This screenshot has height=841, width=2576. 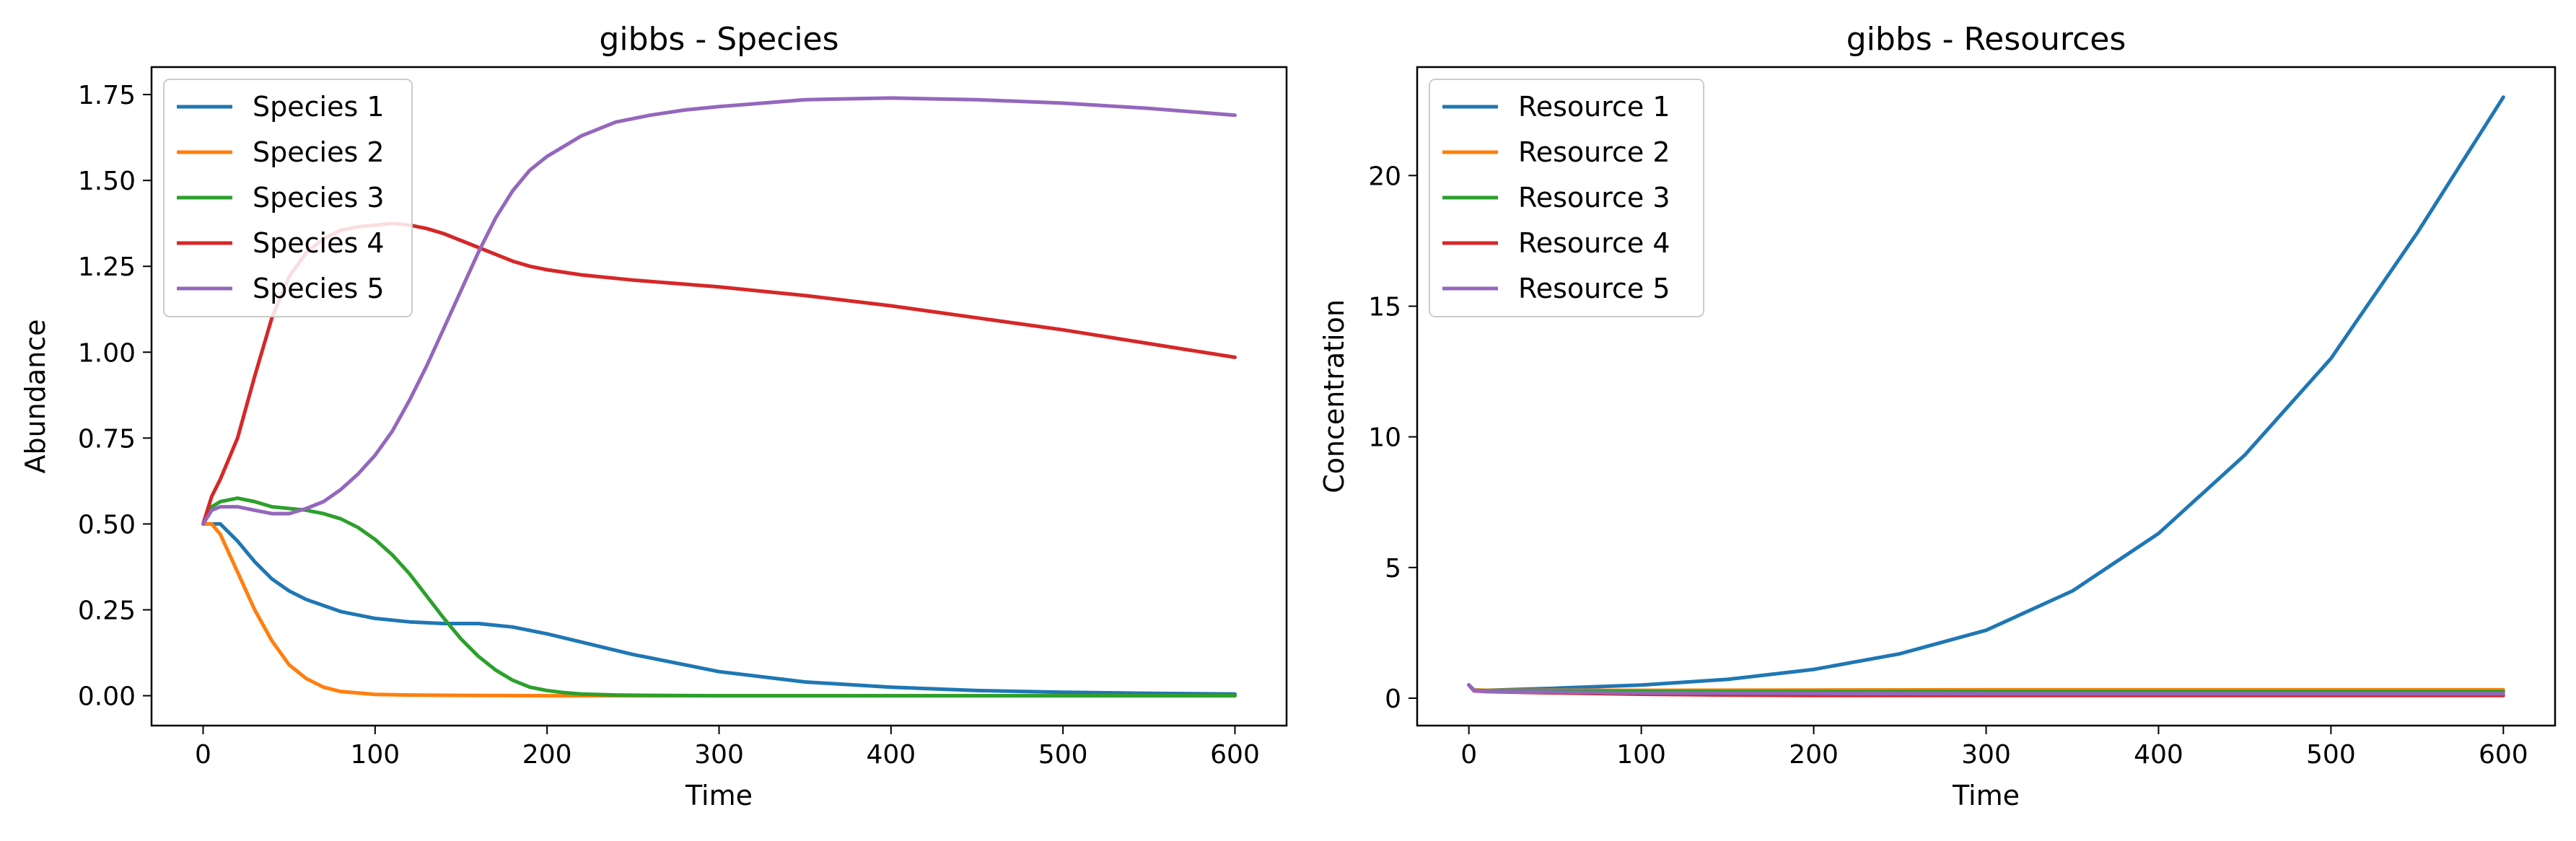 I want to click on y-tick-label: 5, so click(x=1393, y=569).